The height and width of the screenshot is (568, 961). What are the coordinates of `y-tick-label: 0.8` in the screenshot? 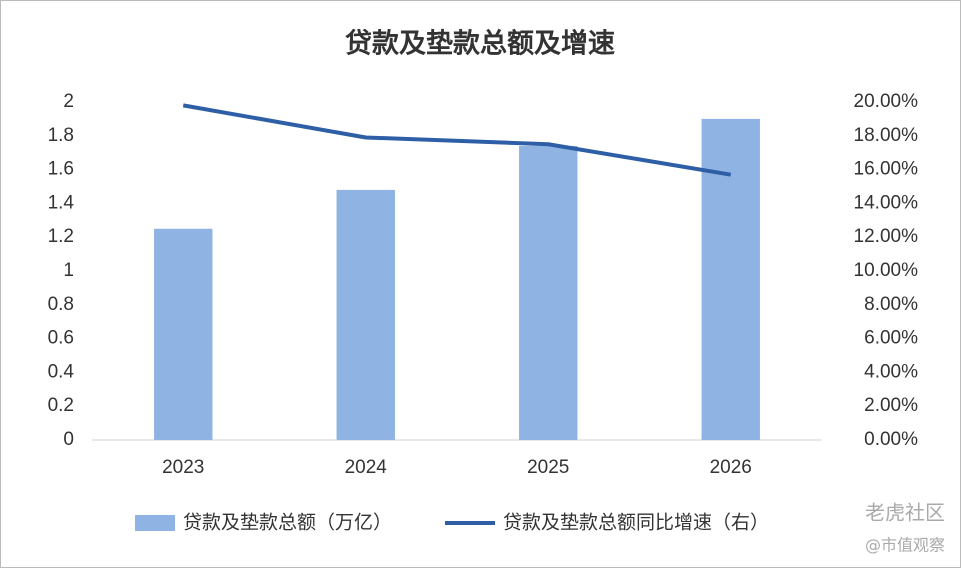 It's located at (61, 304).